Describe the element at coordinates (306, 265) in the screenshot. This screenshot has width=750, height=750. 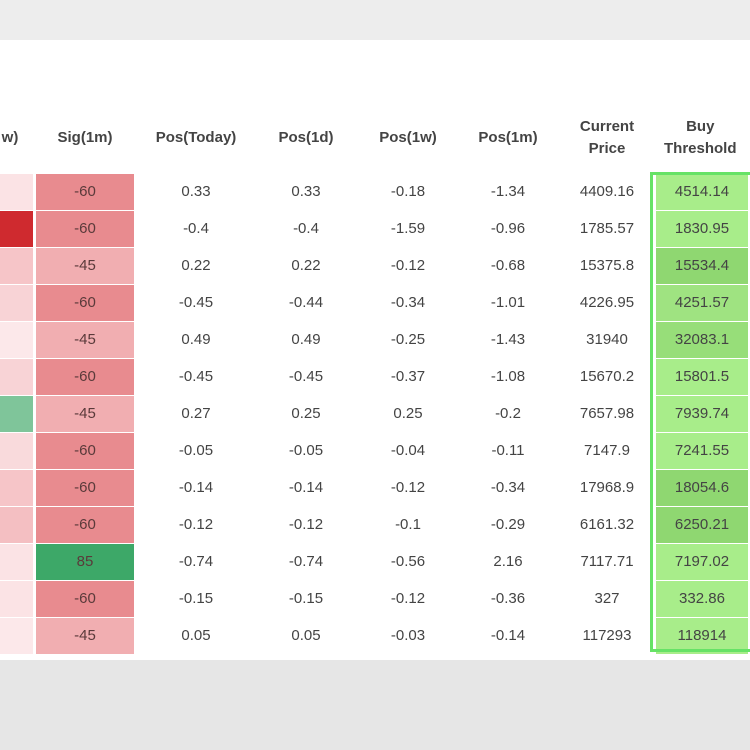
I see `cell-pos-1d: 0.22` at that location.